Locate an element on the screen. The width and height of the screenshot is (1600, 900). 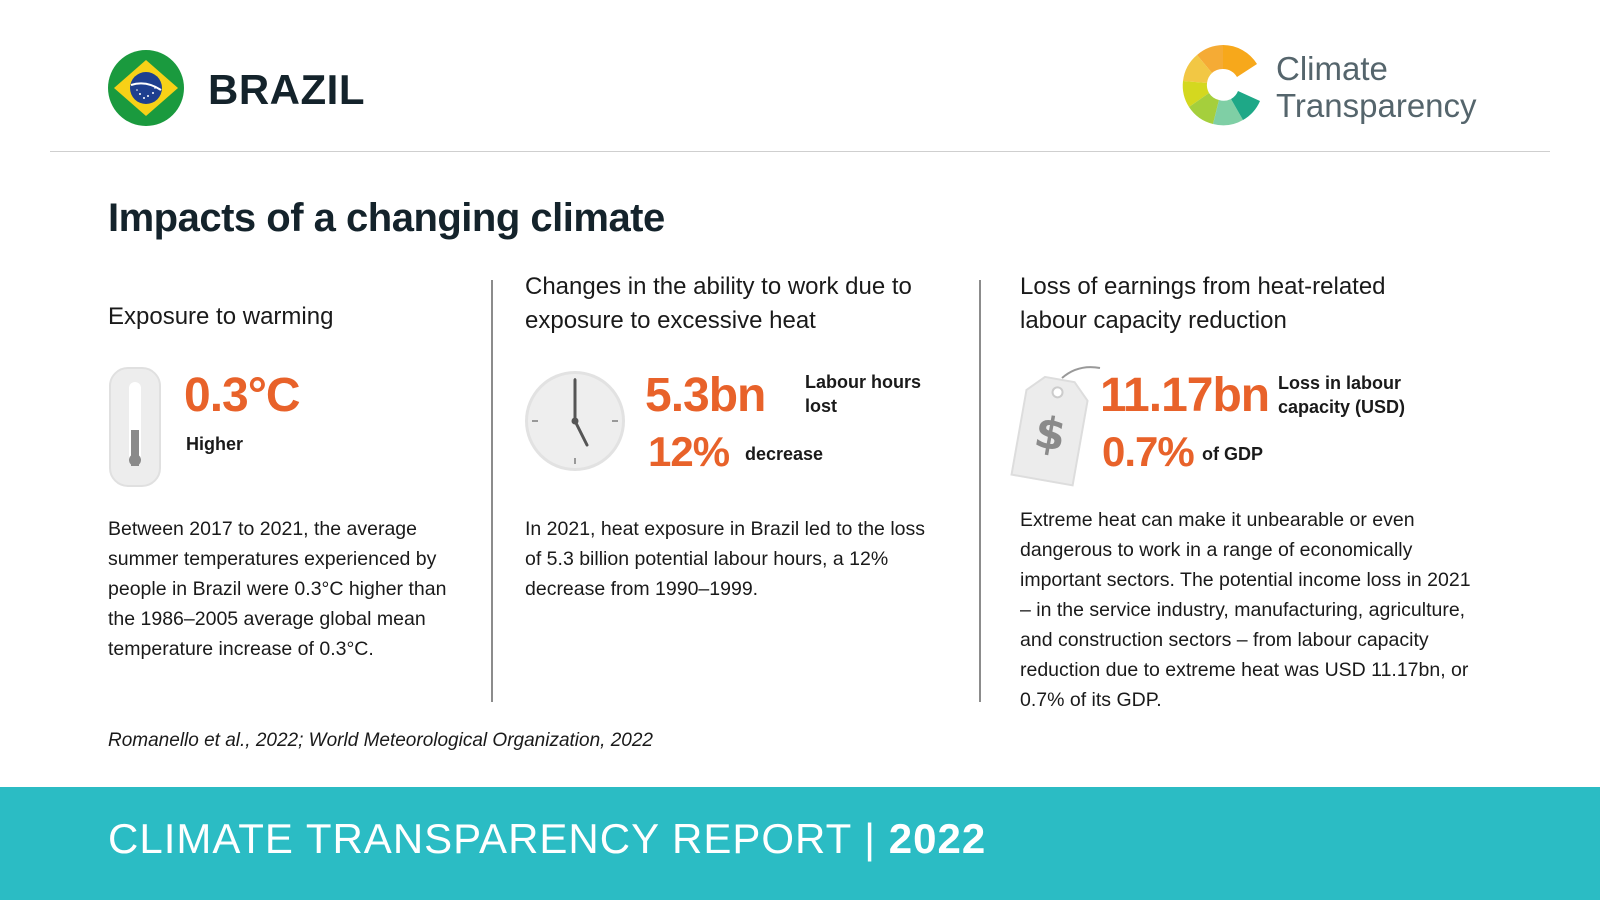
brazil-flag-icon is located at coordinates (146, 88).